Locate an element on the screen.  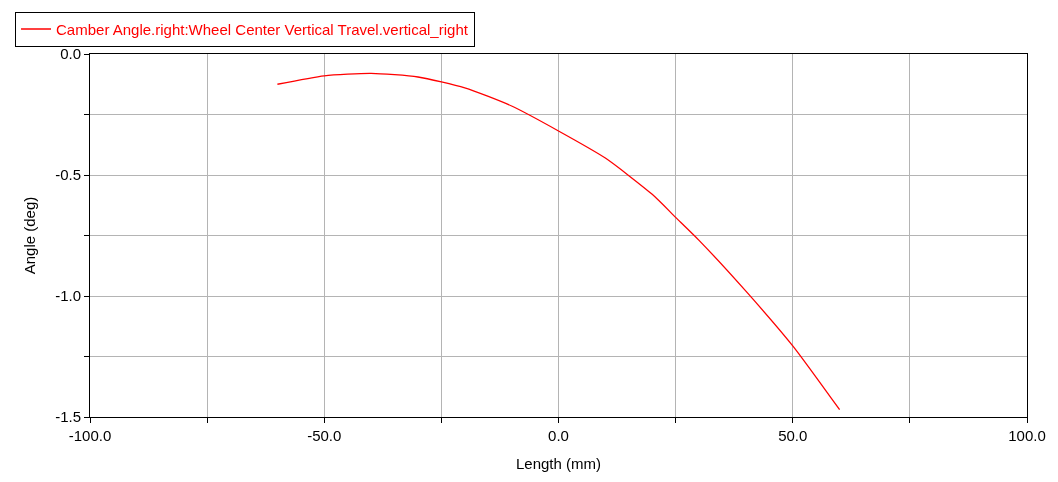
y-tick-label: -1.0 is located at coordinates (68, 296).